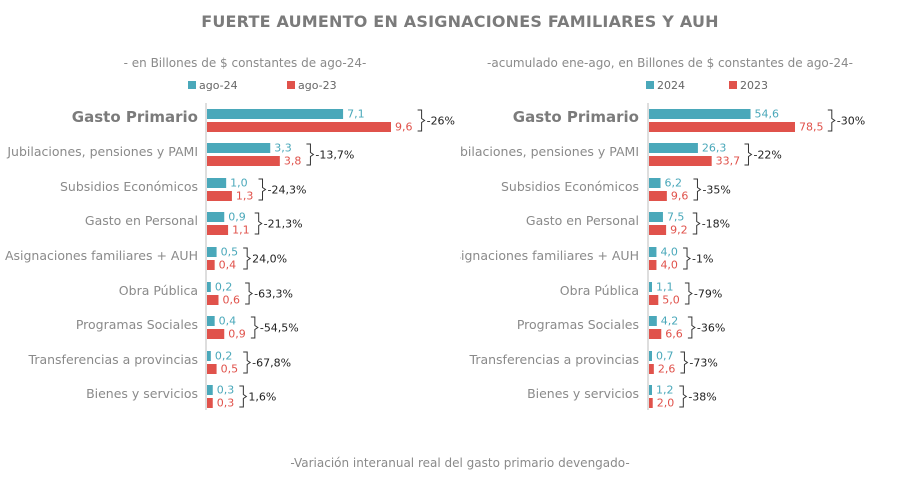 Image resolution: width=920 pixels, height=479 pixels. What do you see at coordinates (102, 151) in the screenshot?
I see `left-category-label: Jubilaciones, pensiones y PAMI` at bounding box center [102, 151].